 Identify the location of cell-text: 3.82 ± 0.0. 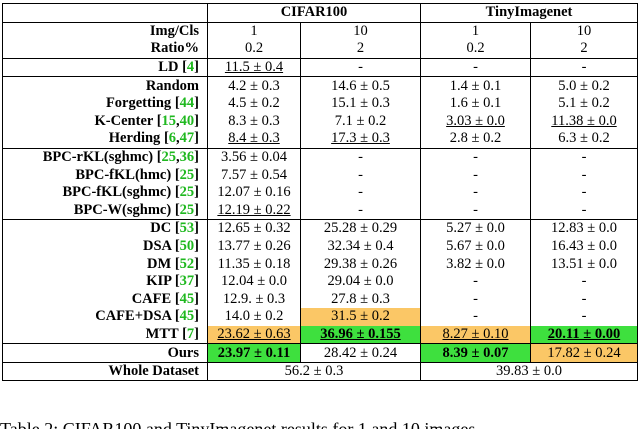
(475, 263).